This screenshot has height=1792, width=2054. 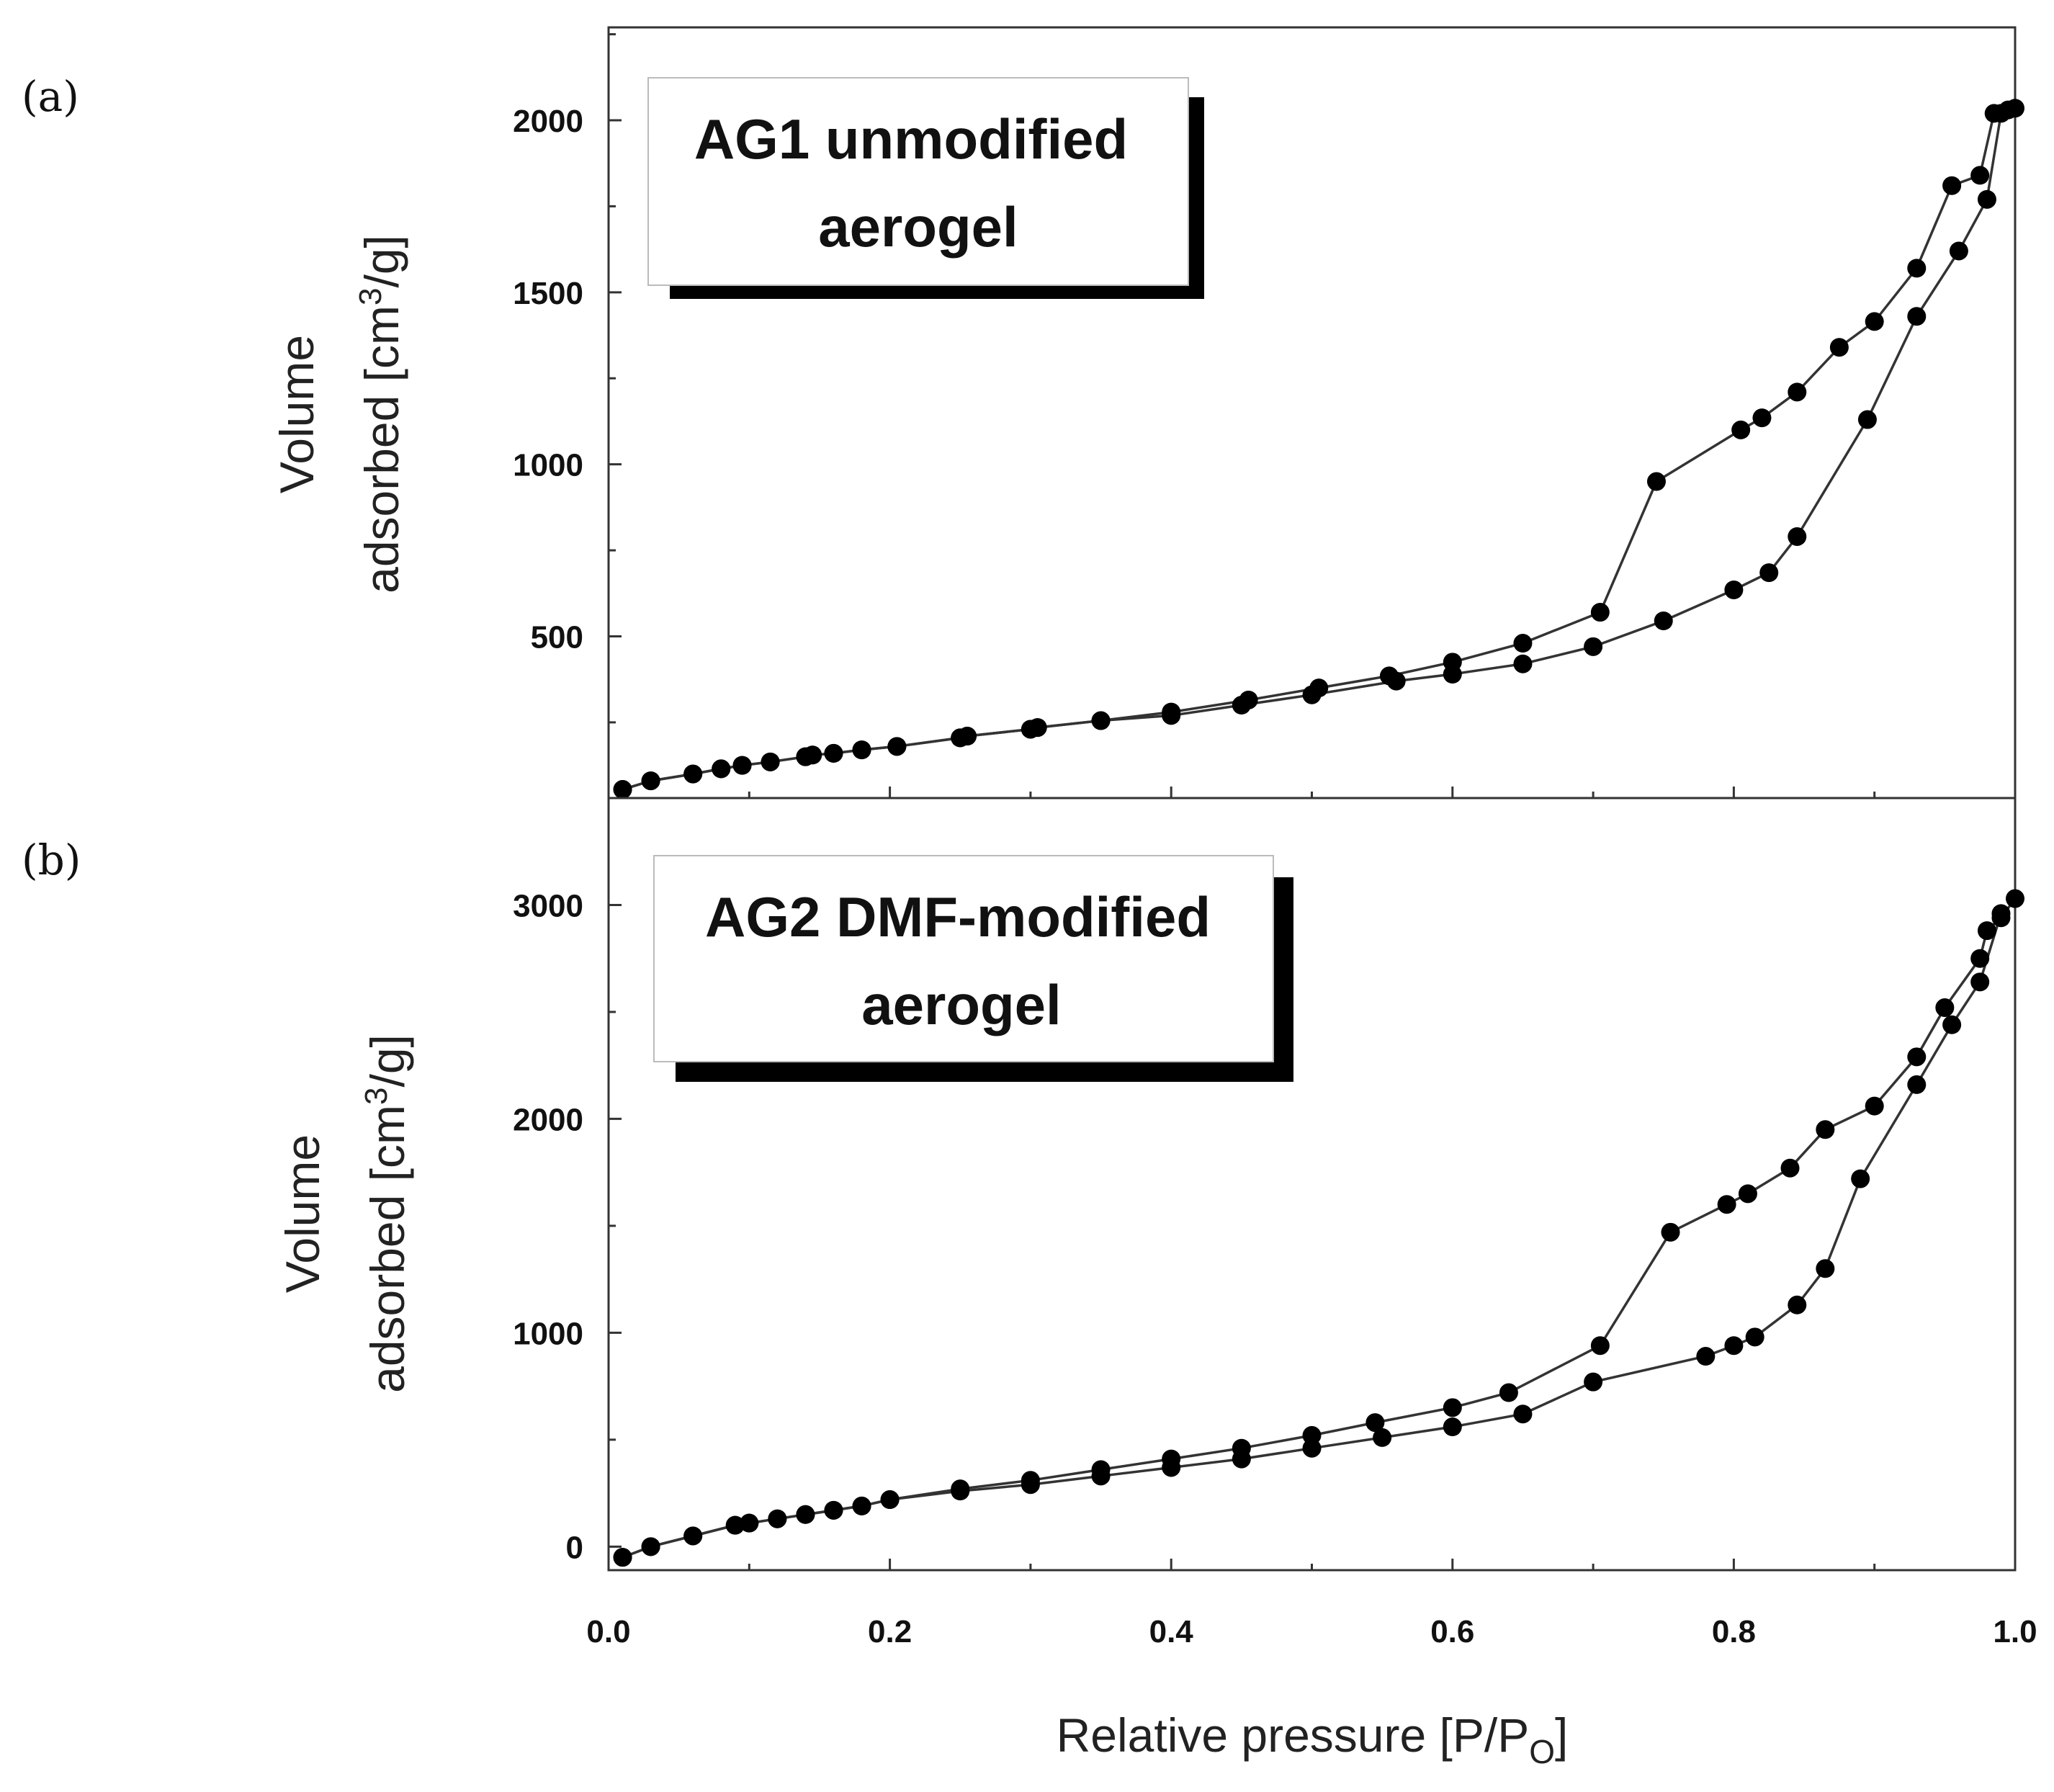 I want to click on panel-a-y-axis-title: Volume adsorbed [cm3/g], so click(x=339, y=414).